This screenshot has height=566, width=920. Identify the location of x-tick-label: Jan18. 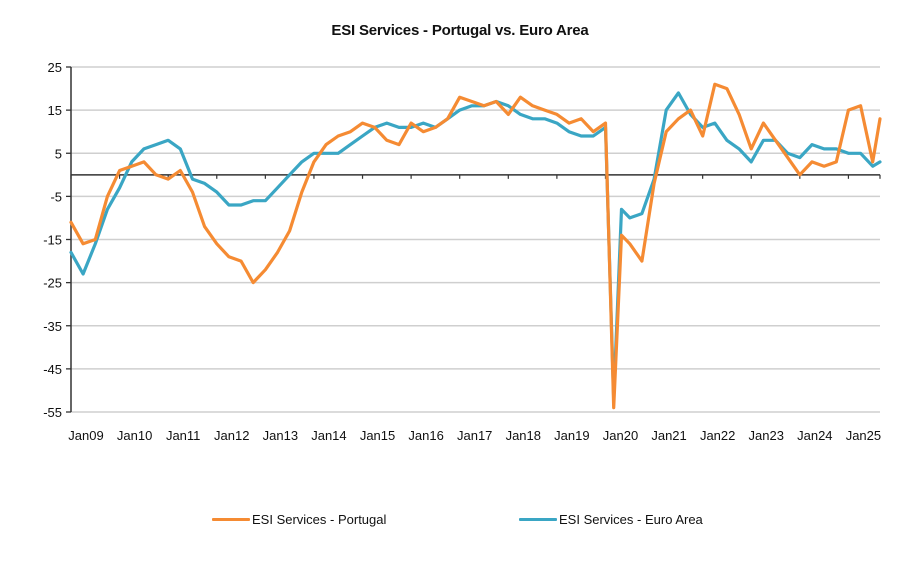
(523, 435).